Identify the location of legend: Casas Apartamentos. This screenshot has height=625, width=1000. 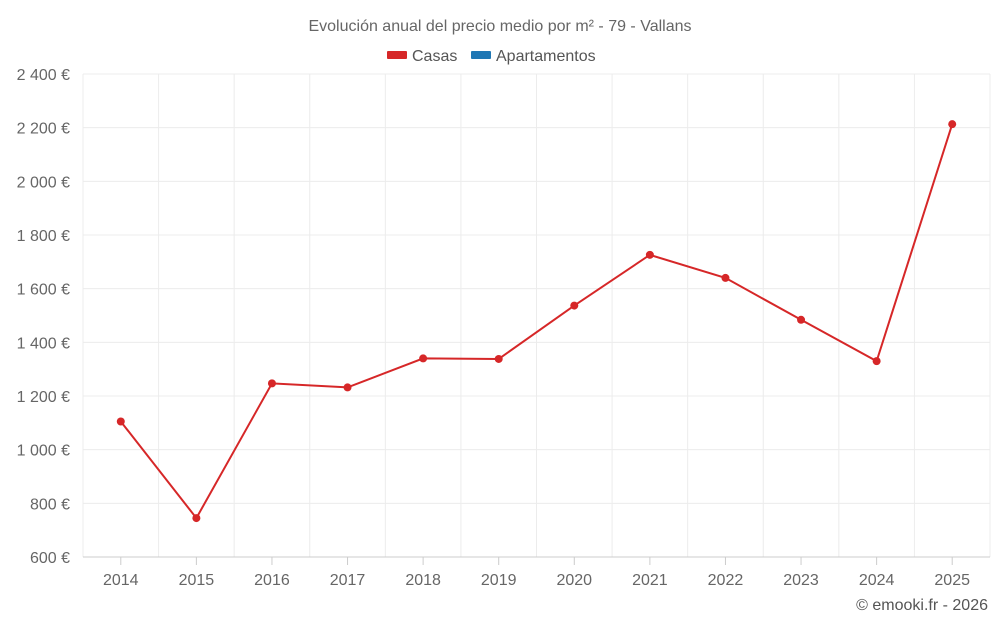
(491, 56).